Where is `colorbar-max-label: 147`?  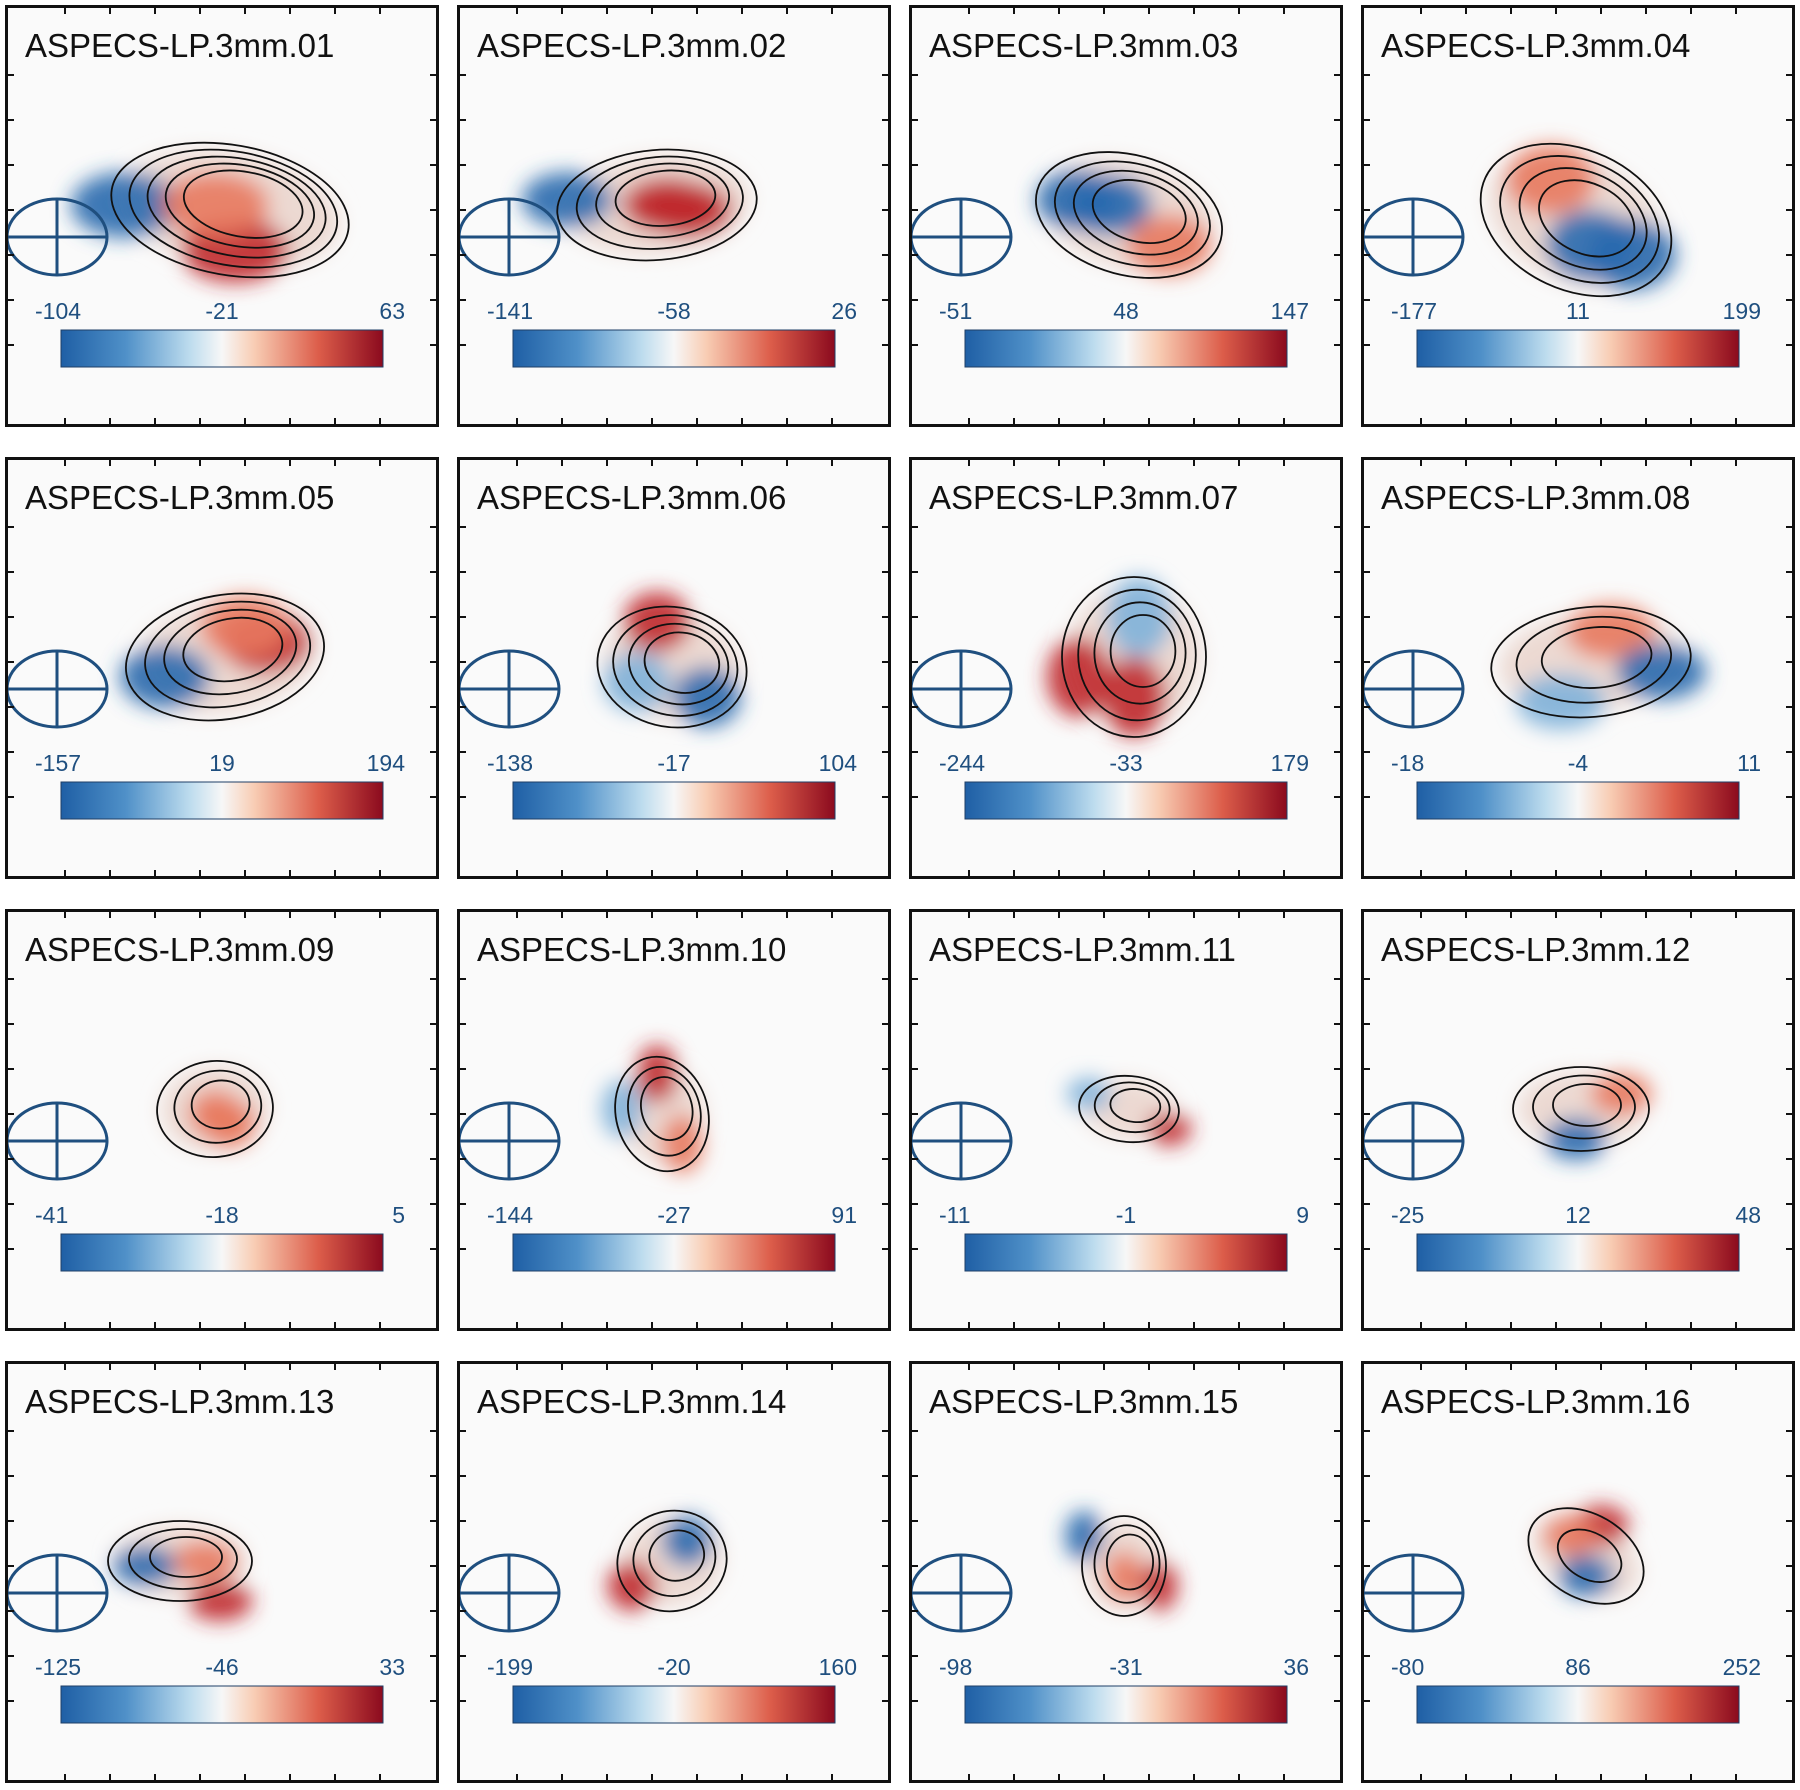
colorbar-max-label: 147 is located at coordinates (1290, 311).